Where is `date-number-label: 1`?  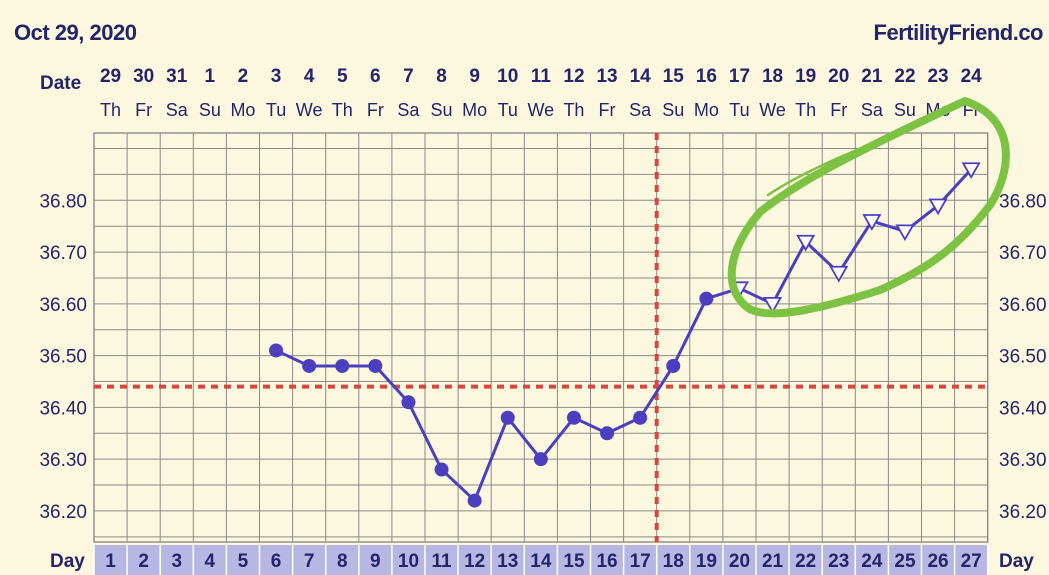
date-number-label: 1 is located at coordinates (210, 76).